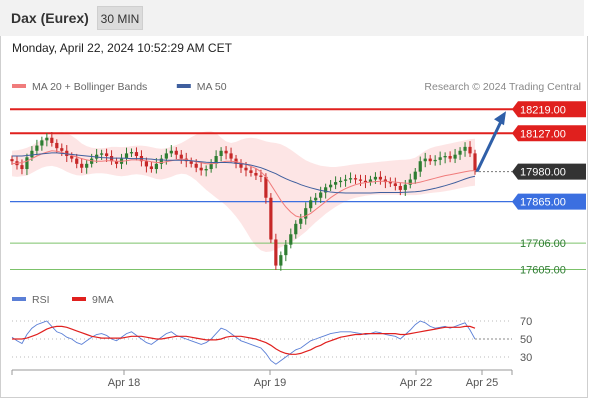 The height and width of the screenshot is (400, 590). What do you see at coordinates (63, 300) in the screenshot?
I see `rsi-legend: RSI 9MA` at bounding box center [63, 300].